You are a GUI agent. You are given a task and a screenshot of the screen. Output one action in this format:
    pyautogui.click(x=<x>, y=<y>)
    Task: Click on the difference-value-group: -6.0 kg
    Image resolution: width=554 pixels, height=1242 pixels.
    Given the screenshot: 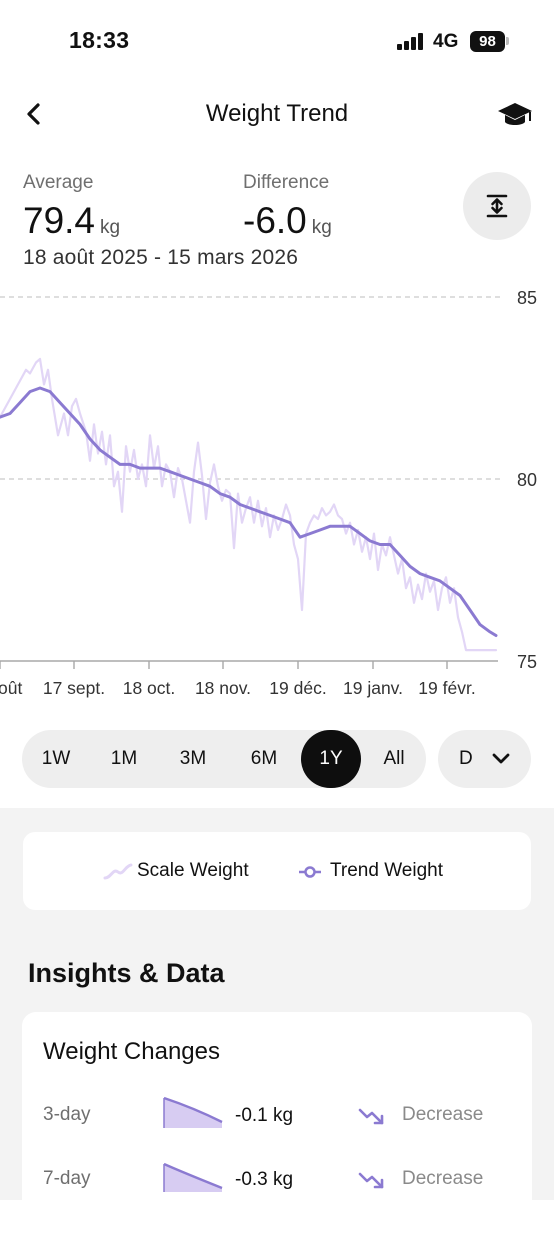 What is the action you would take?
    pyautogui.click(x=287, y=221)
    